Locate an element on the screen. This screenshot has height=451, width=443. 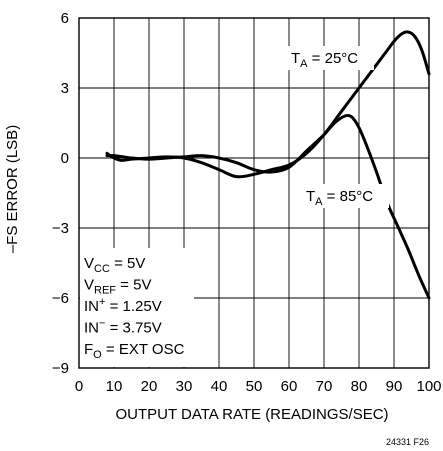
x-tick-labels: 0 10 20 30 40 50 60 70 80 90 100 is located at coordinates (258, 386).